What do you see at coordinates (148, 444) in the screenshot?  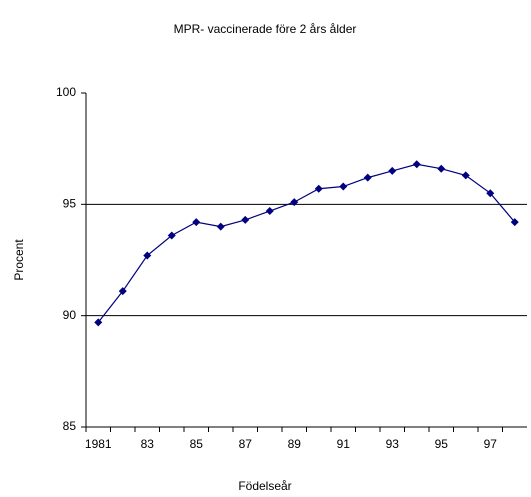 I see `x-tick-label: 83` at bounding box center [148, 444].